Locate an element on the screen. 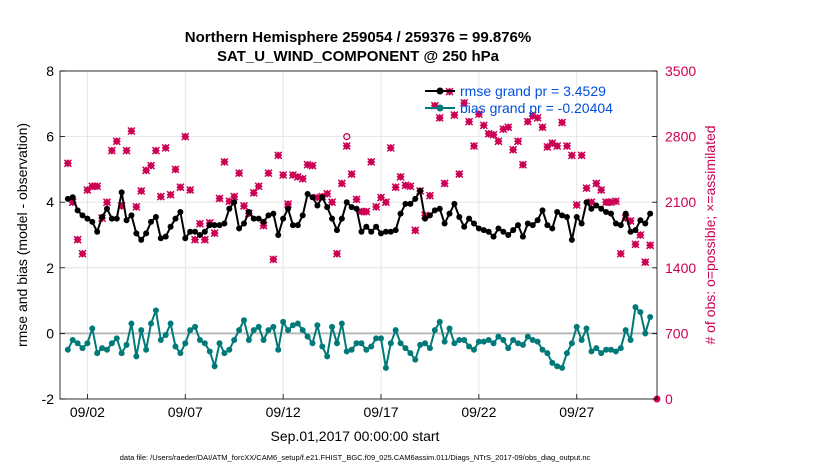 The width and height of the screenshot is (830, 470). legend-rmse-label: rmse grand pr = 3.4529 is located at coordinates (533, 91).